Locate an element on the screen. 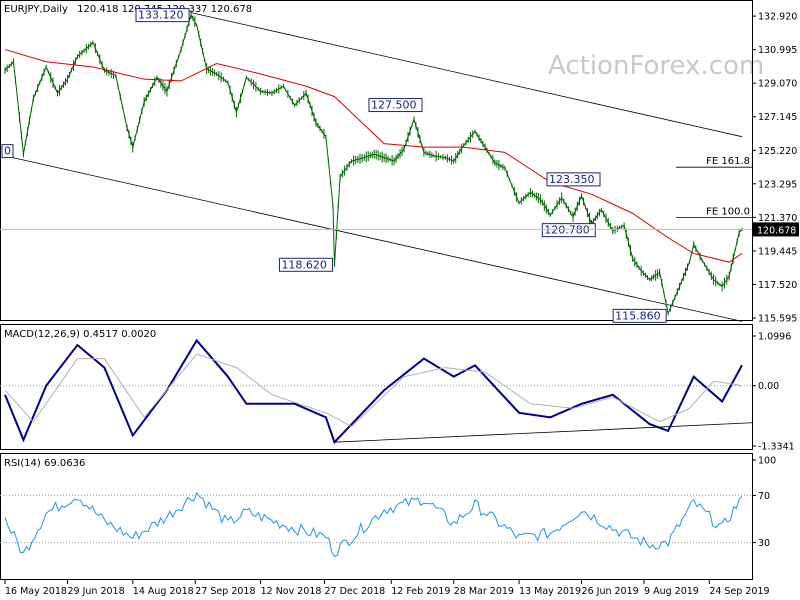 Image resolution: width=800 pixels, height=600 pixels. x-tick-label: 24 Sep 2019 is located at coordinates (739, 591).